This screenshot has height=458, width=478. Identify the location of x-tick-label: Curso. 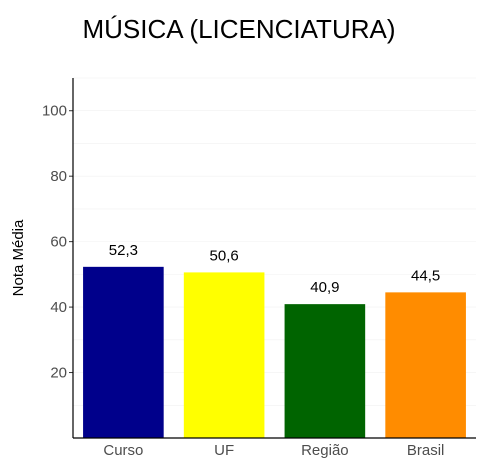
(123, 450).